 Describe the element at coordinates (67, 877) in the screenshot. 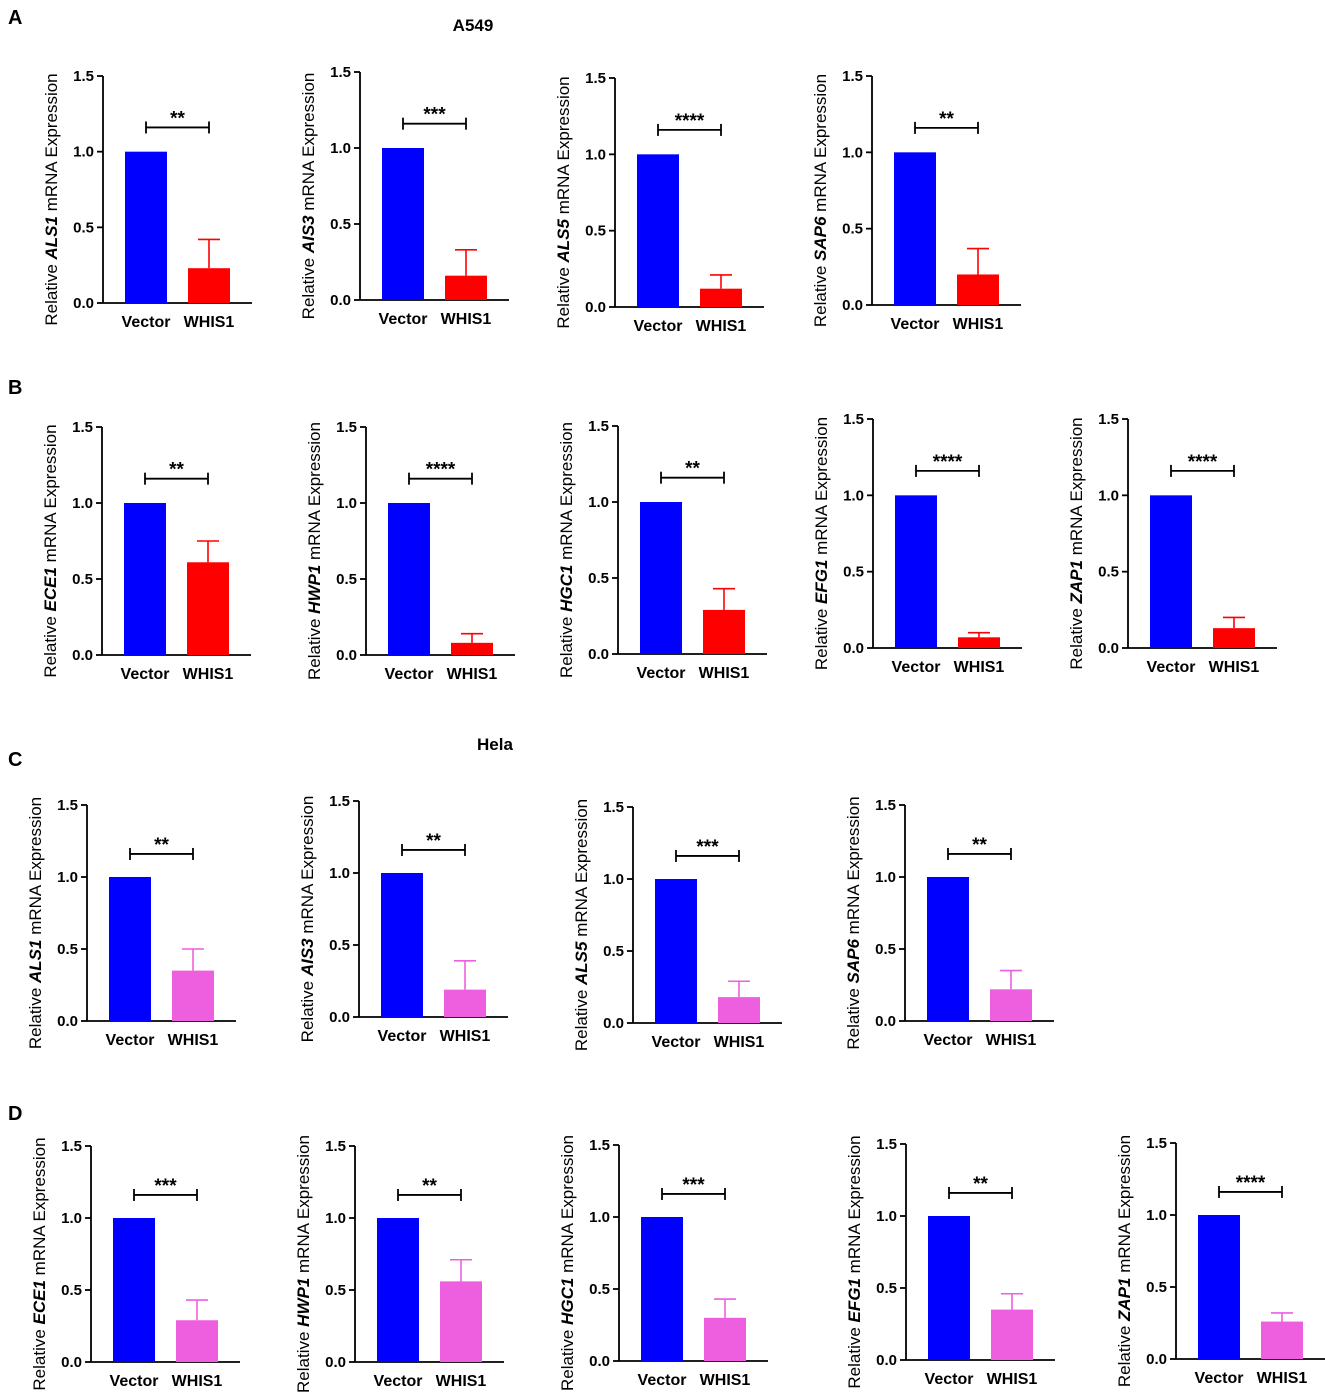

I see `y-tick-label-c-als1-1.0: 1.0` at that location.